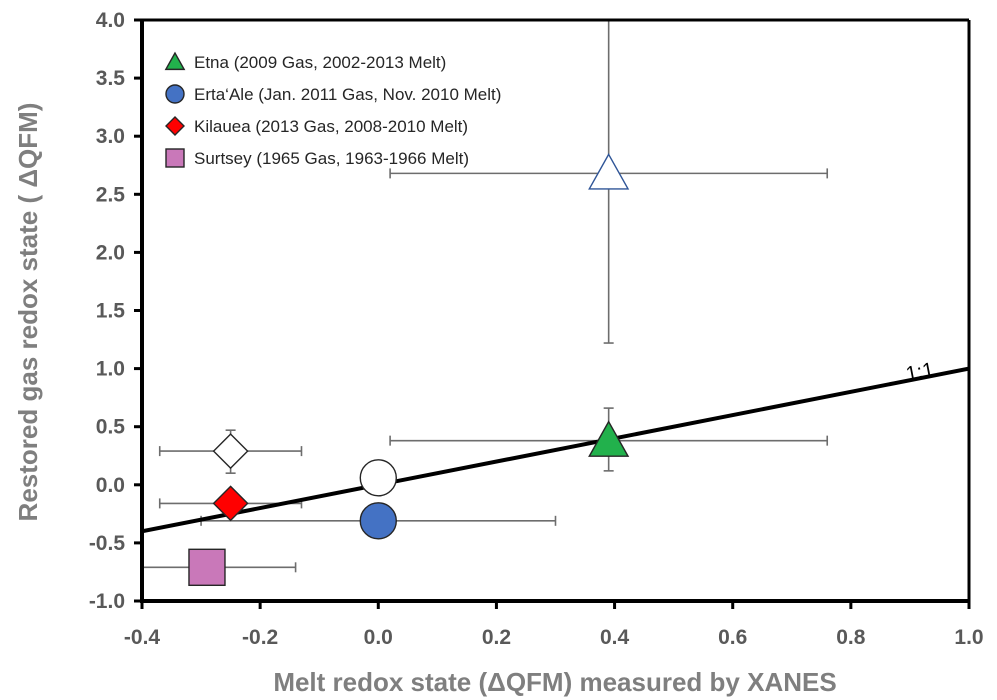  Describe the element at coordinates (110, 252) in the screenshot. I see `y-tick-label: 2.0` at that location.